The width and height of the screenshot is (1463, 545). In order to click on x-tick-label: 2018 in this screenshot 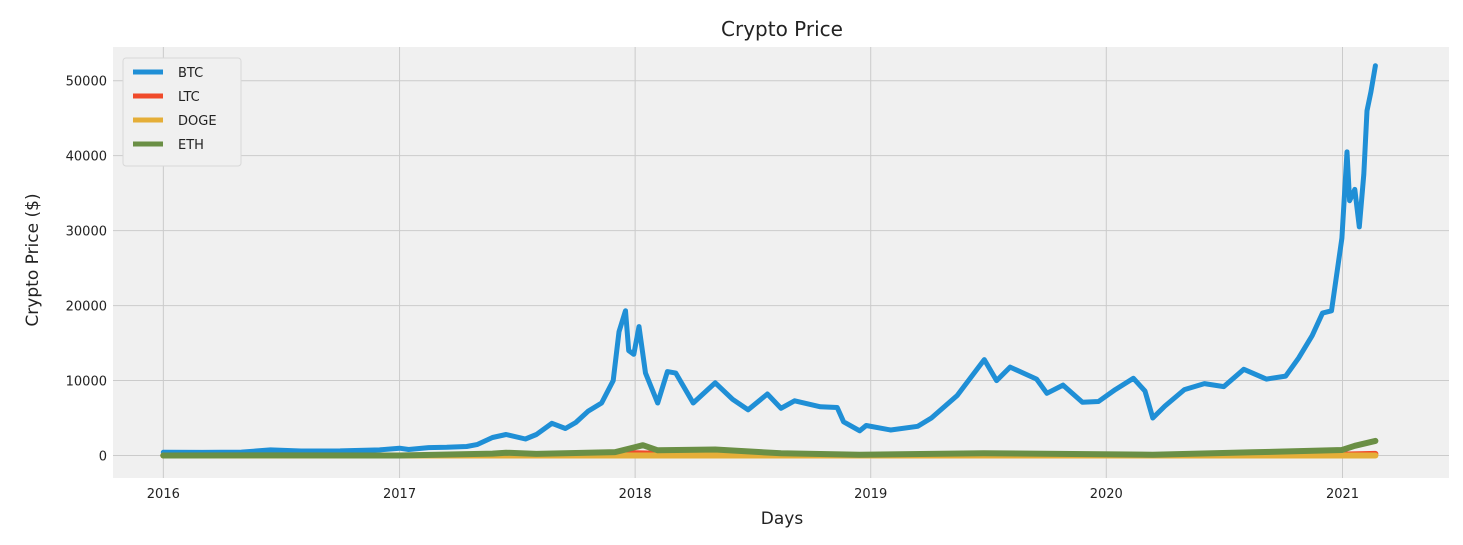, I will do `click(635, 494)`.